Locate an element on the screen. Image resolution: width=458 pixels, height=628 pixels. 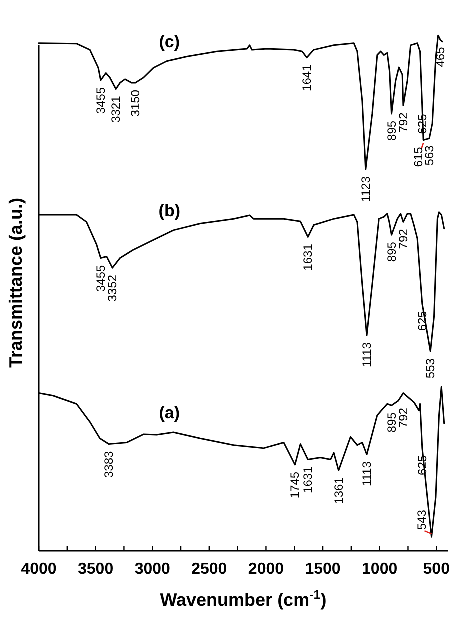
x-axis-title: Wavenumber (cm$^{-1}$) is located at coordinates (243, 599).